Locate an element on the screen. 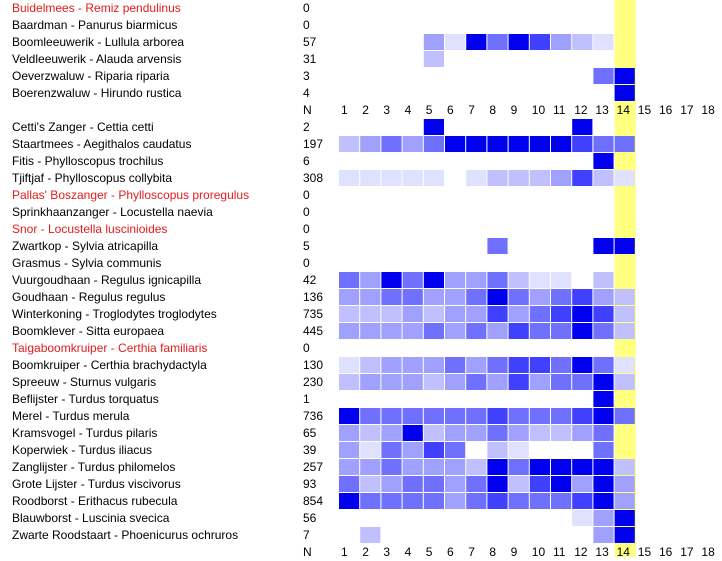 The width and height of the screenshot is (722, 561). species-label: Spreeuw - Sturnus vulgaris is located at coordinates (84, 382).